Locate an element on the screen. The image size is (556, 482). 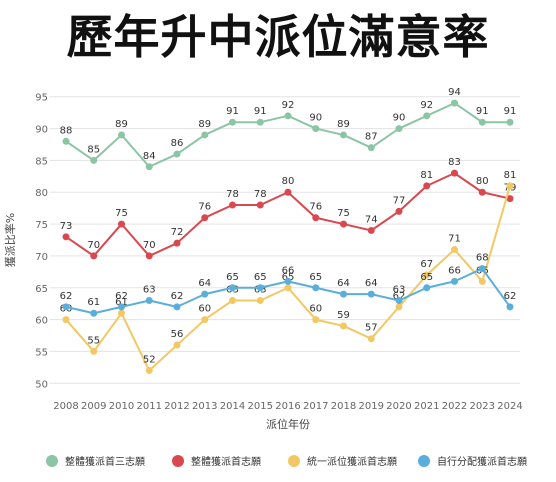
chart-title: 歷年升中派位滿意率 is located at coordinates (278, 37).